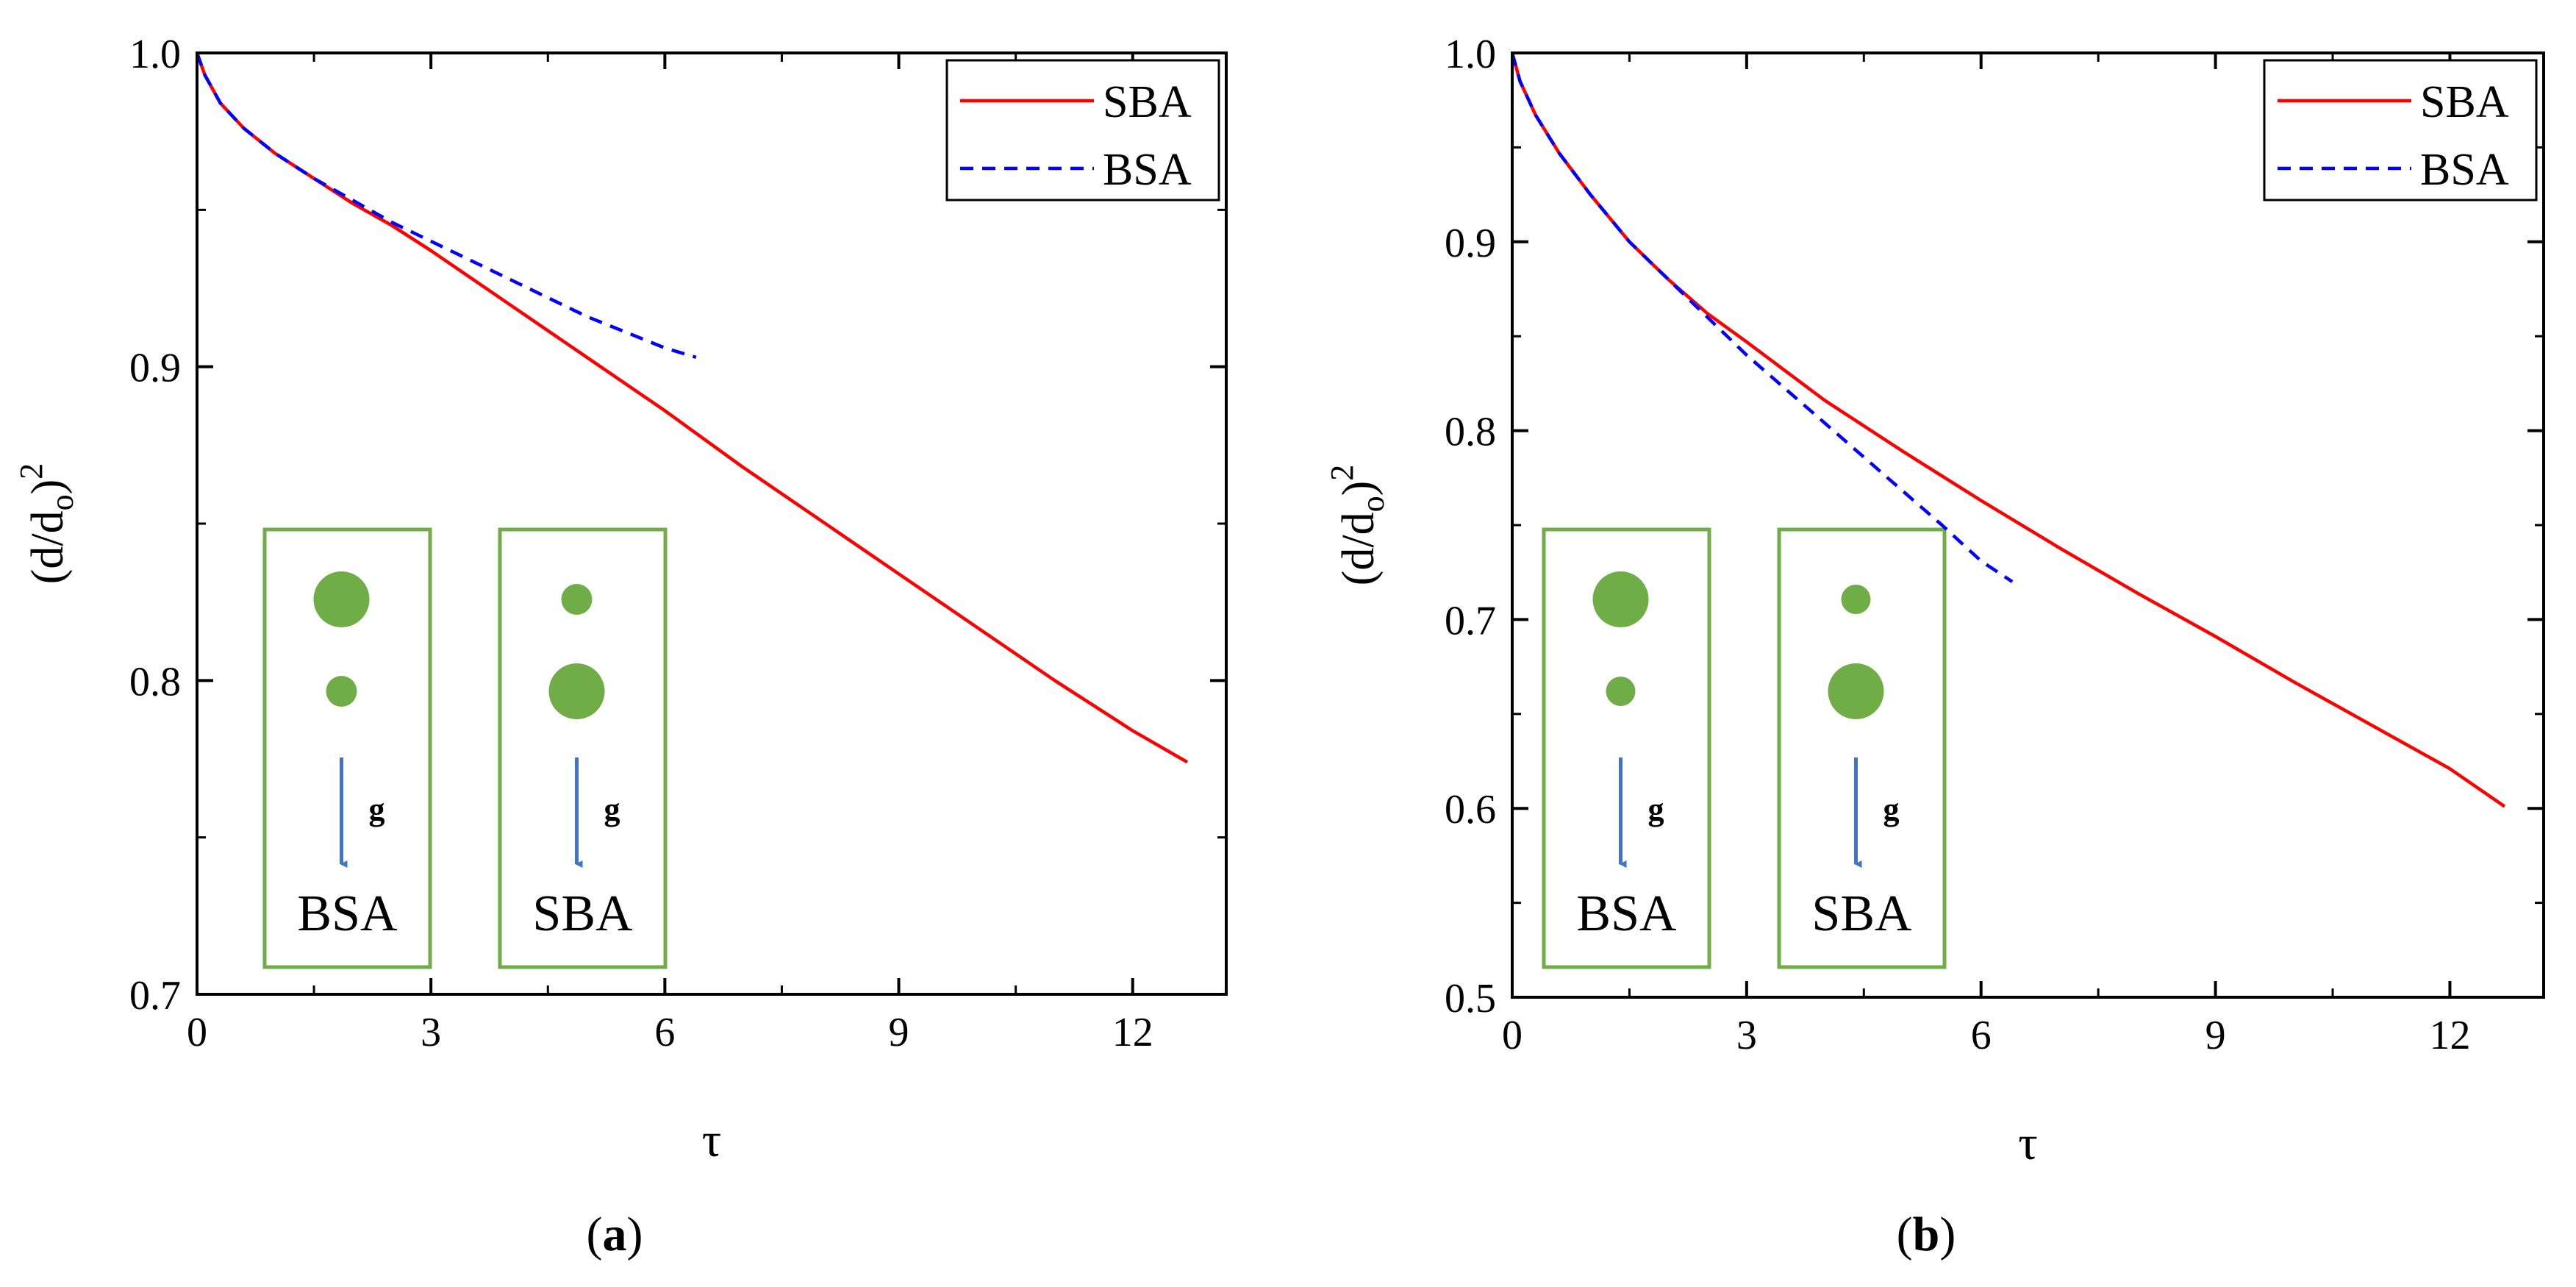  Describe the element at coordinates (615, 1234) in the screenshot. I see `caption-a: (a)` at that location.